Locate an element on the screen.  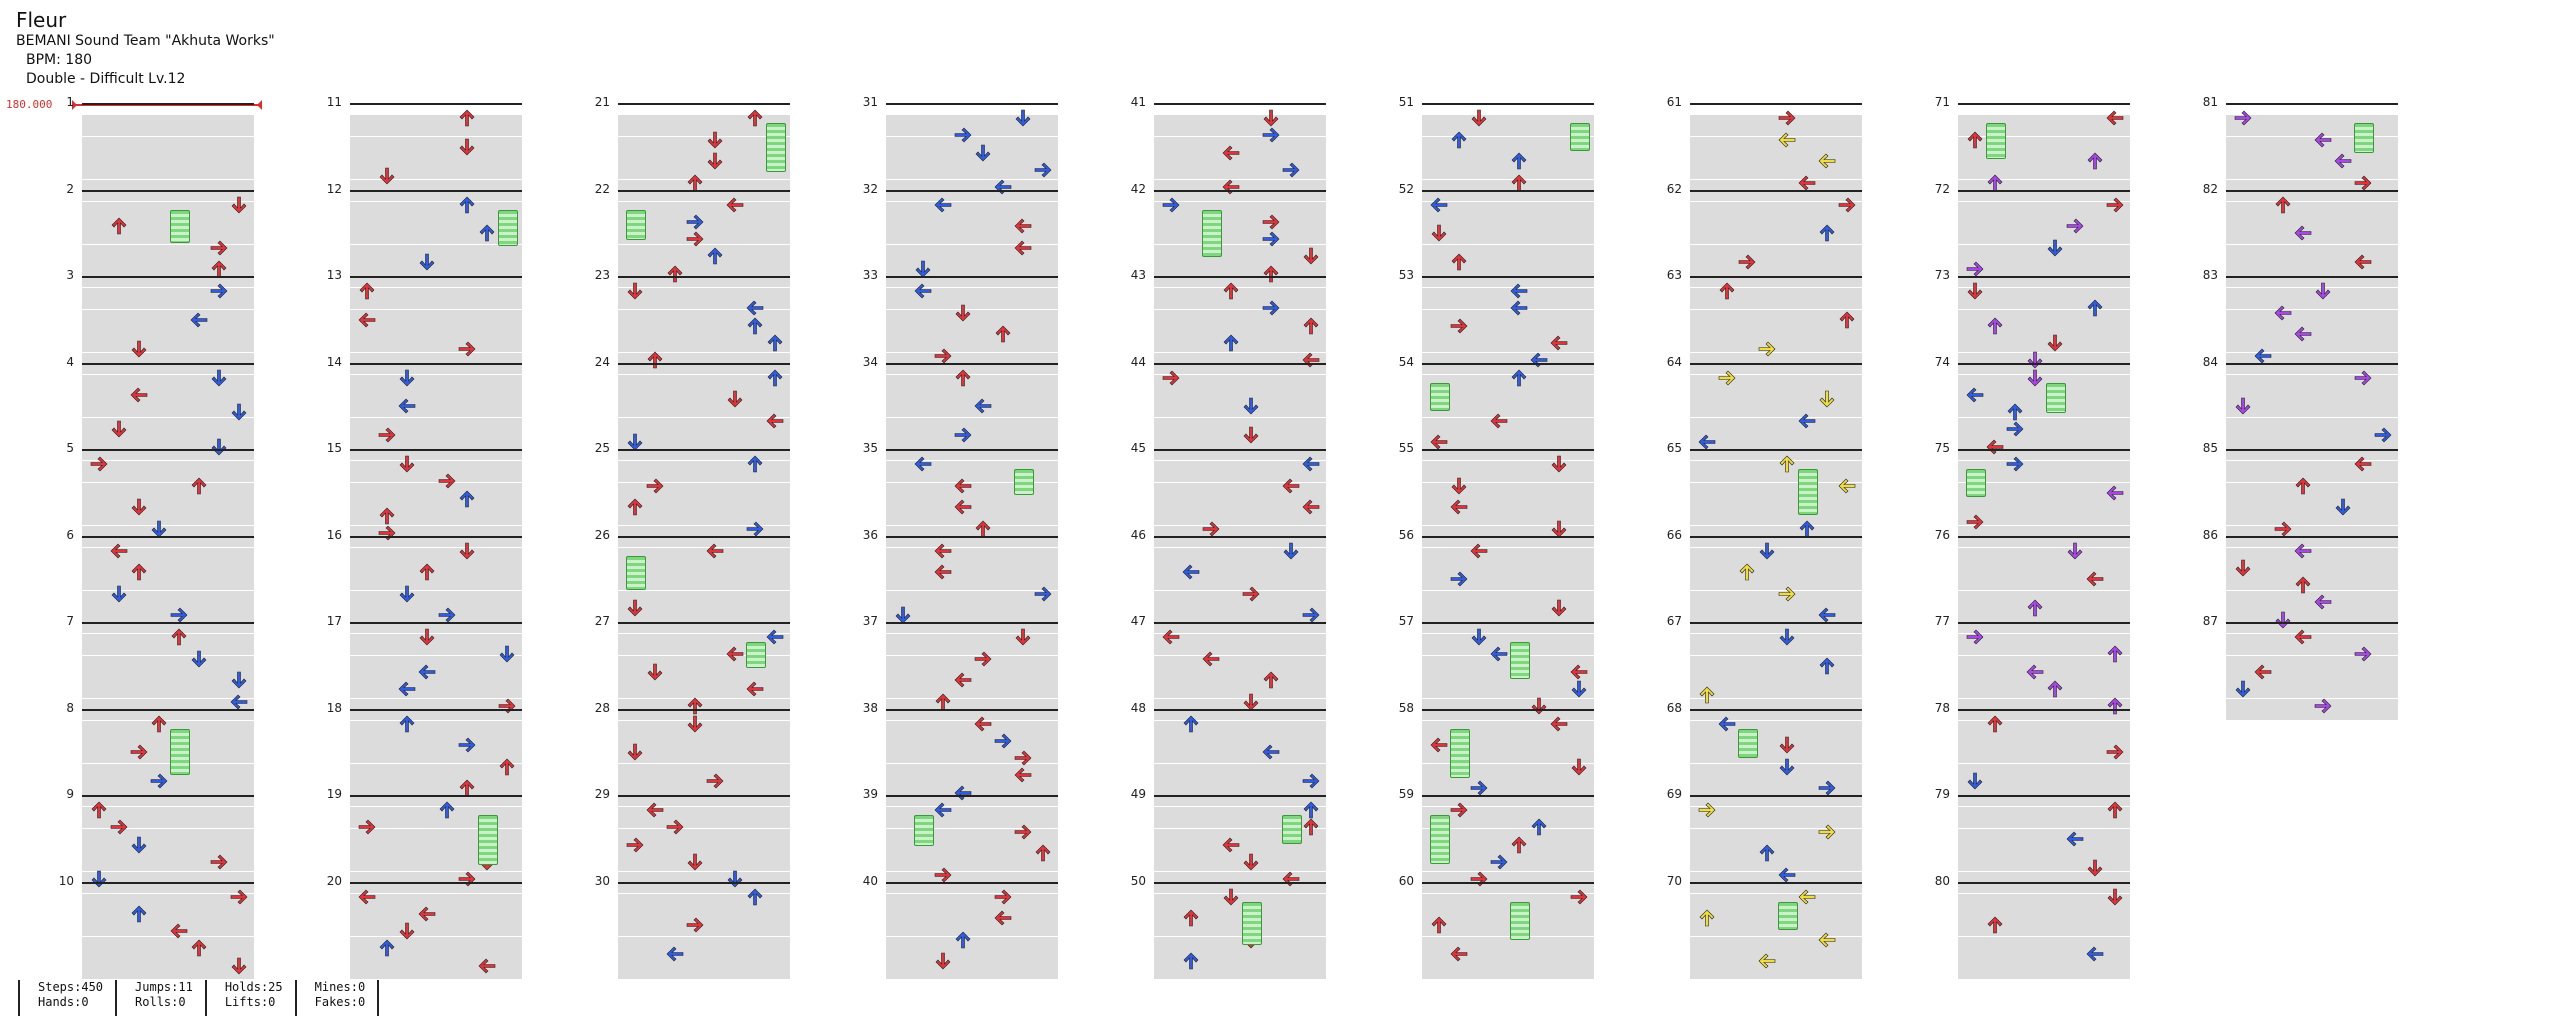
measure-number: 48 is located at coordinates (1138, 707).